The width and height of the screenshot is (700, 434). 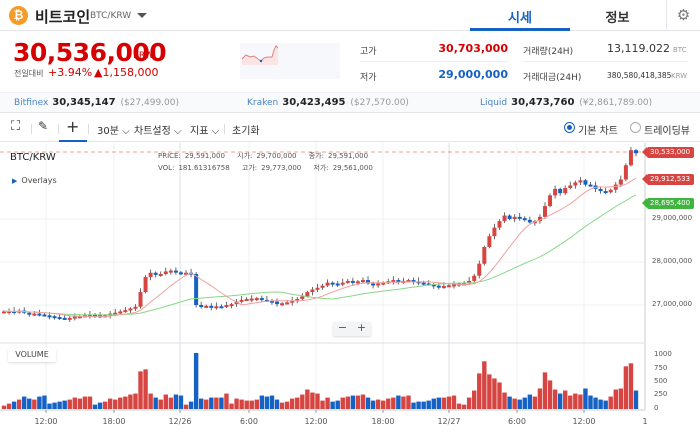 What do you see at coordinates (656, 408) in the screenshot?
I see `vol-tick: 0` at bounding box center [656, 408].